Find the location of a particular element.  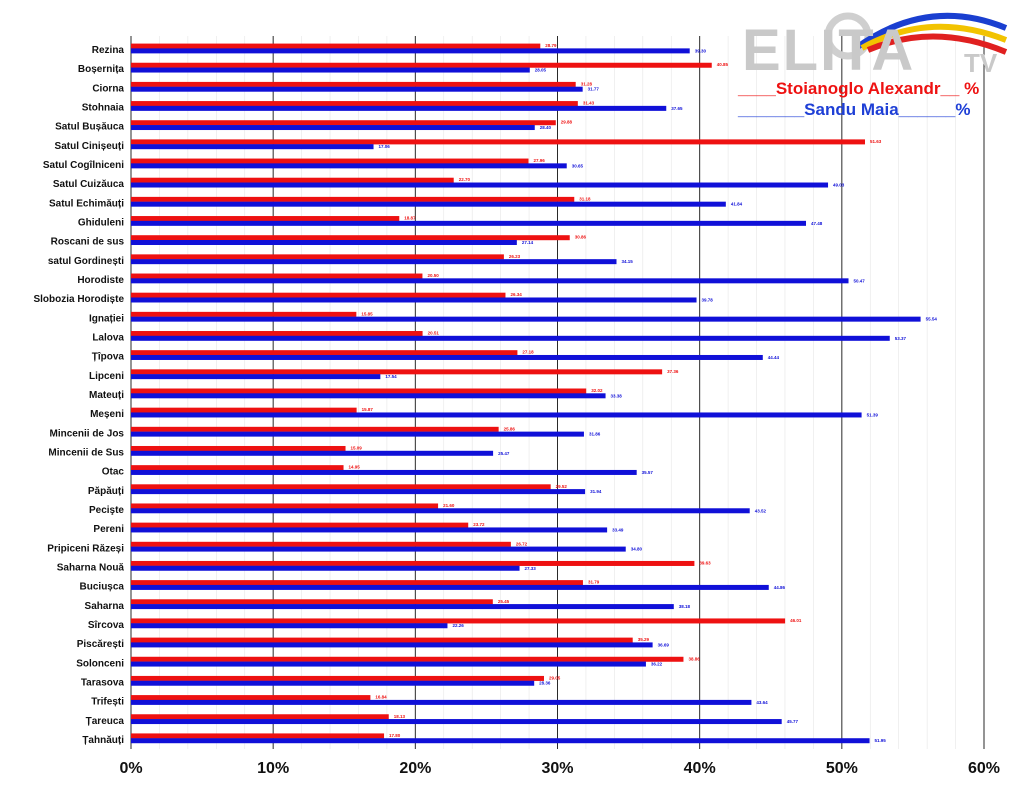

data-label-series2: 39.78 is located at coordinates (708, 299).